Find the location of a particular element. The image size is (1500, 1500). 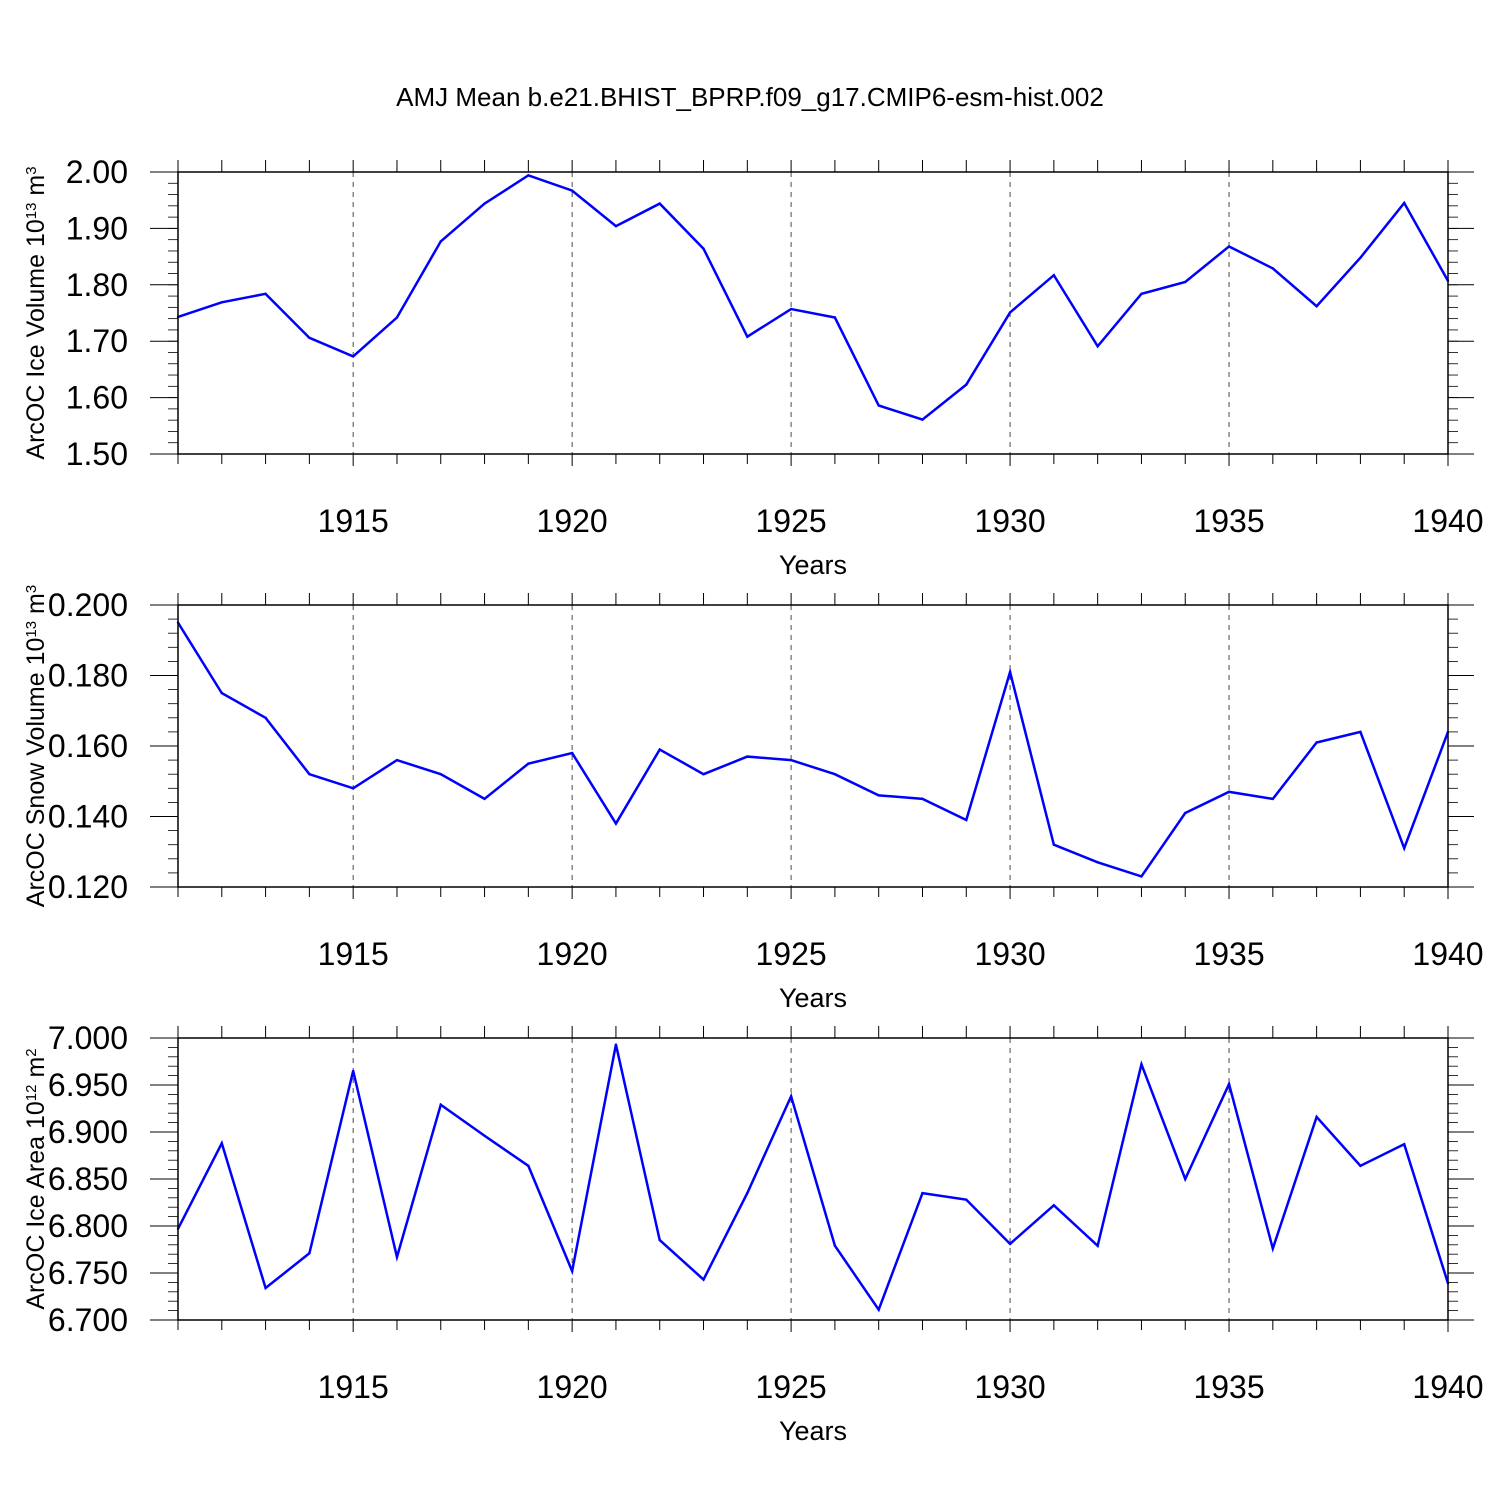

chart-snow-volume-y-tick-label: 0.120 is located at coordinates (88, 887).